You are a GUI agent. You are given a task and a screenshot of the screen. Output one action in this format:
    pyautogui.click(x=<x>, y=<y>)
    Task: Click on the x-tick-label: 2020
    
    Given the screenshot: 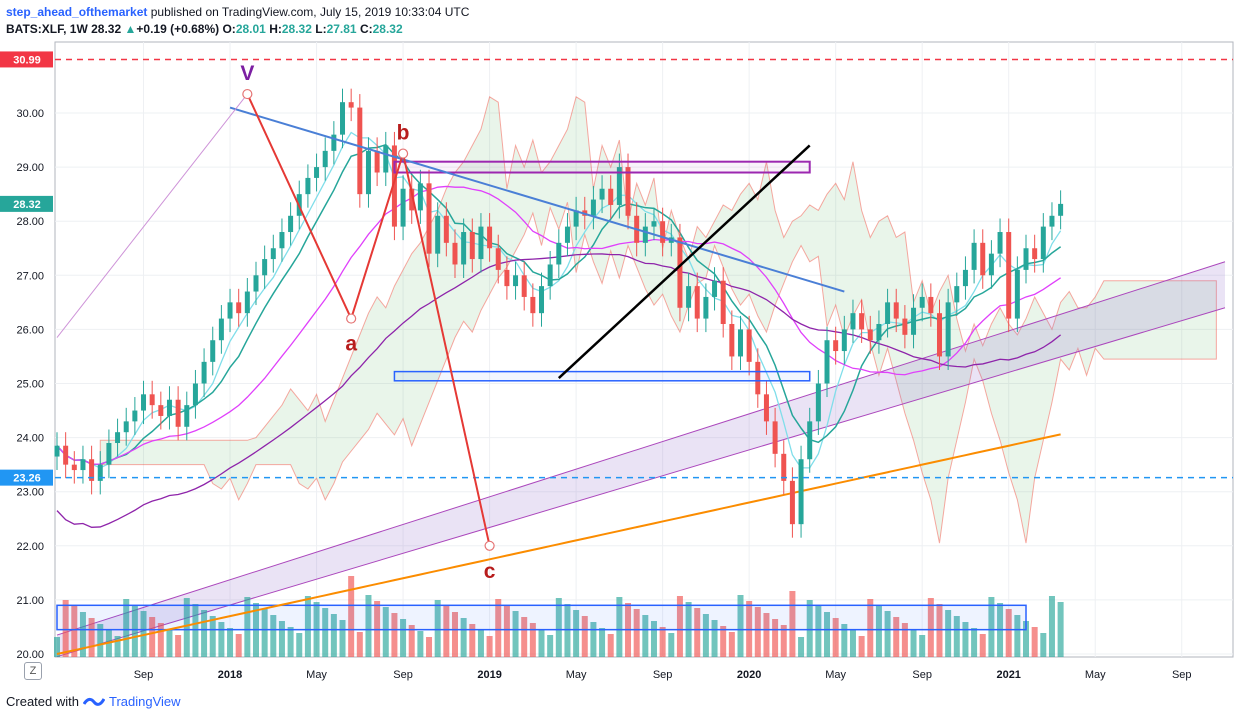 What is the action you would take?
    pyautogui.click(x=749, y=675)
    